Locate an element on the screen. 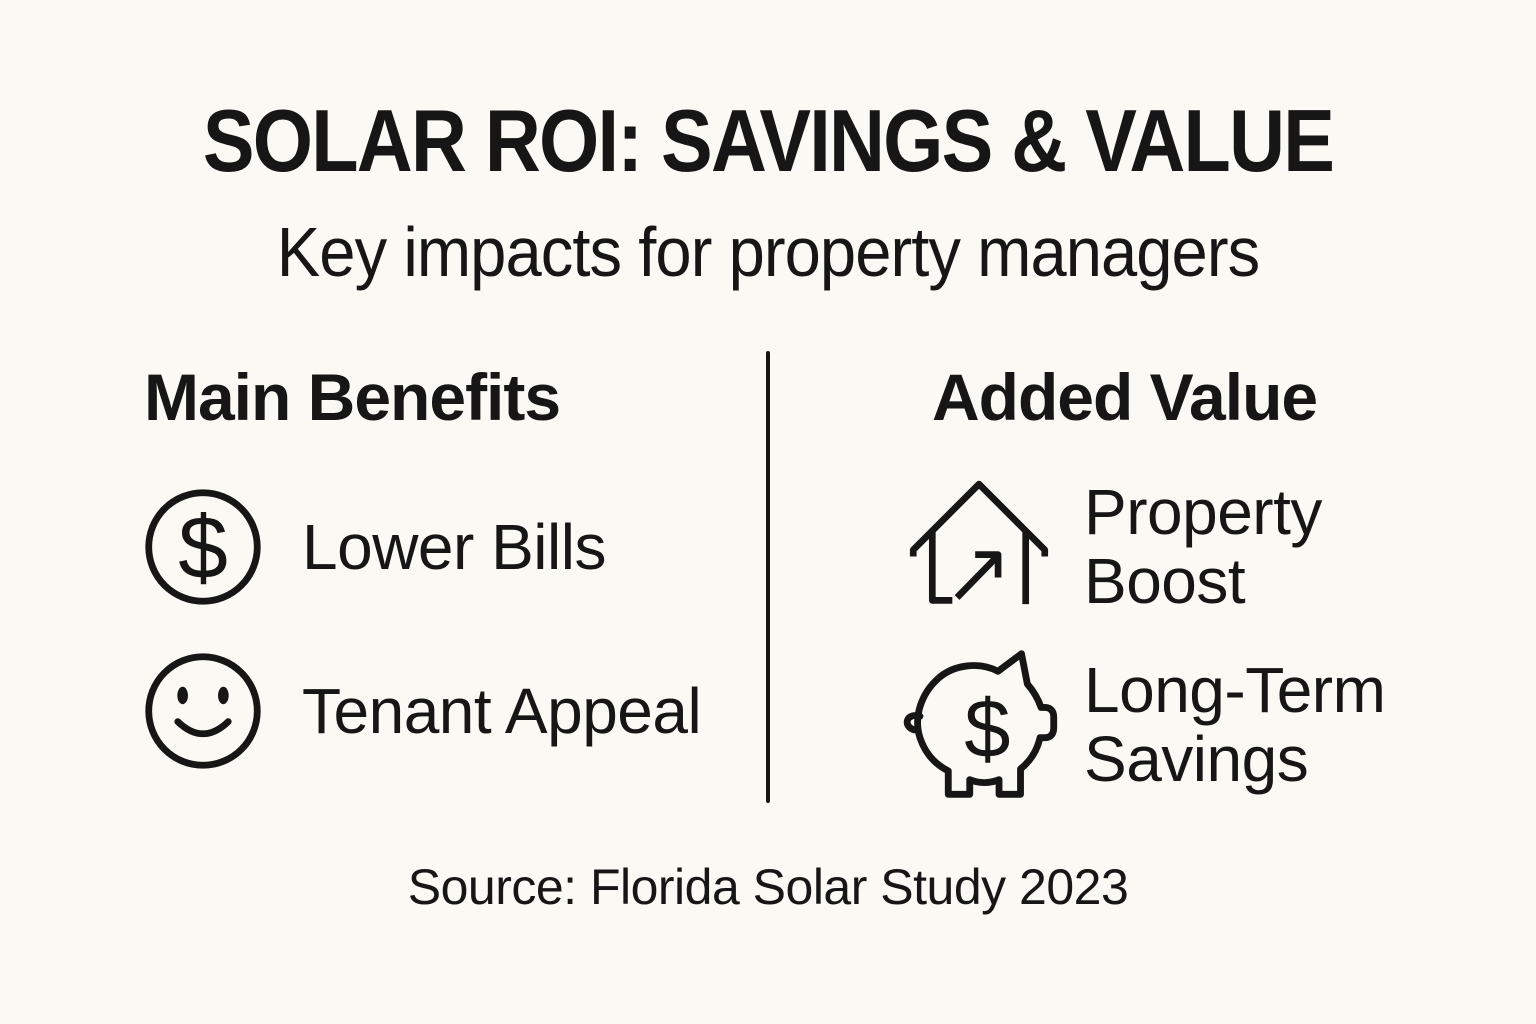  page-title: SOLAR ROI: SAVINGS & VALUE is located at coordinates (768, 140).